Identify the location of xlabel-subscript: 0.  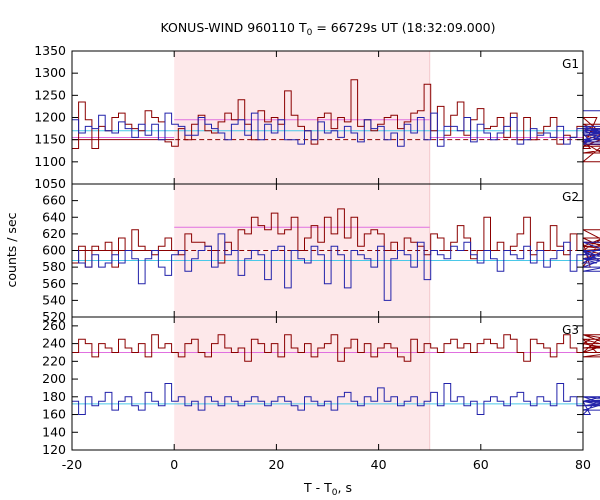
(335, 493).